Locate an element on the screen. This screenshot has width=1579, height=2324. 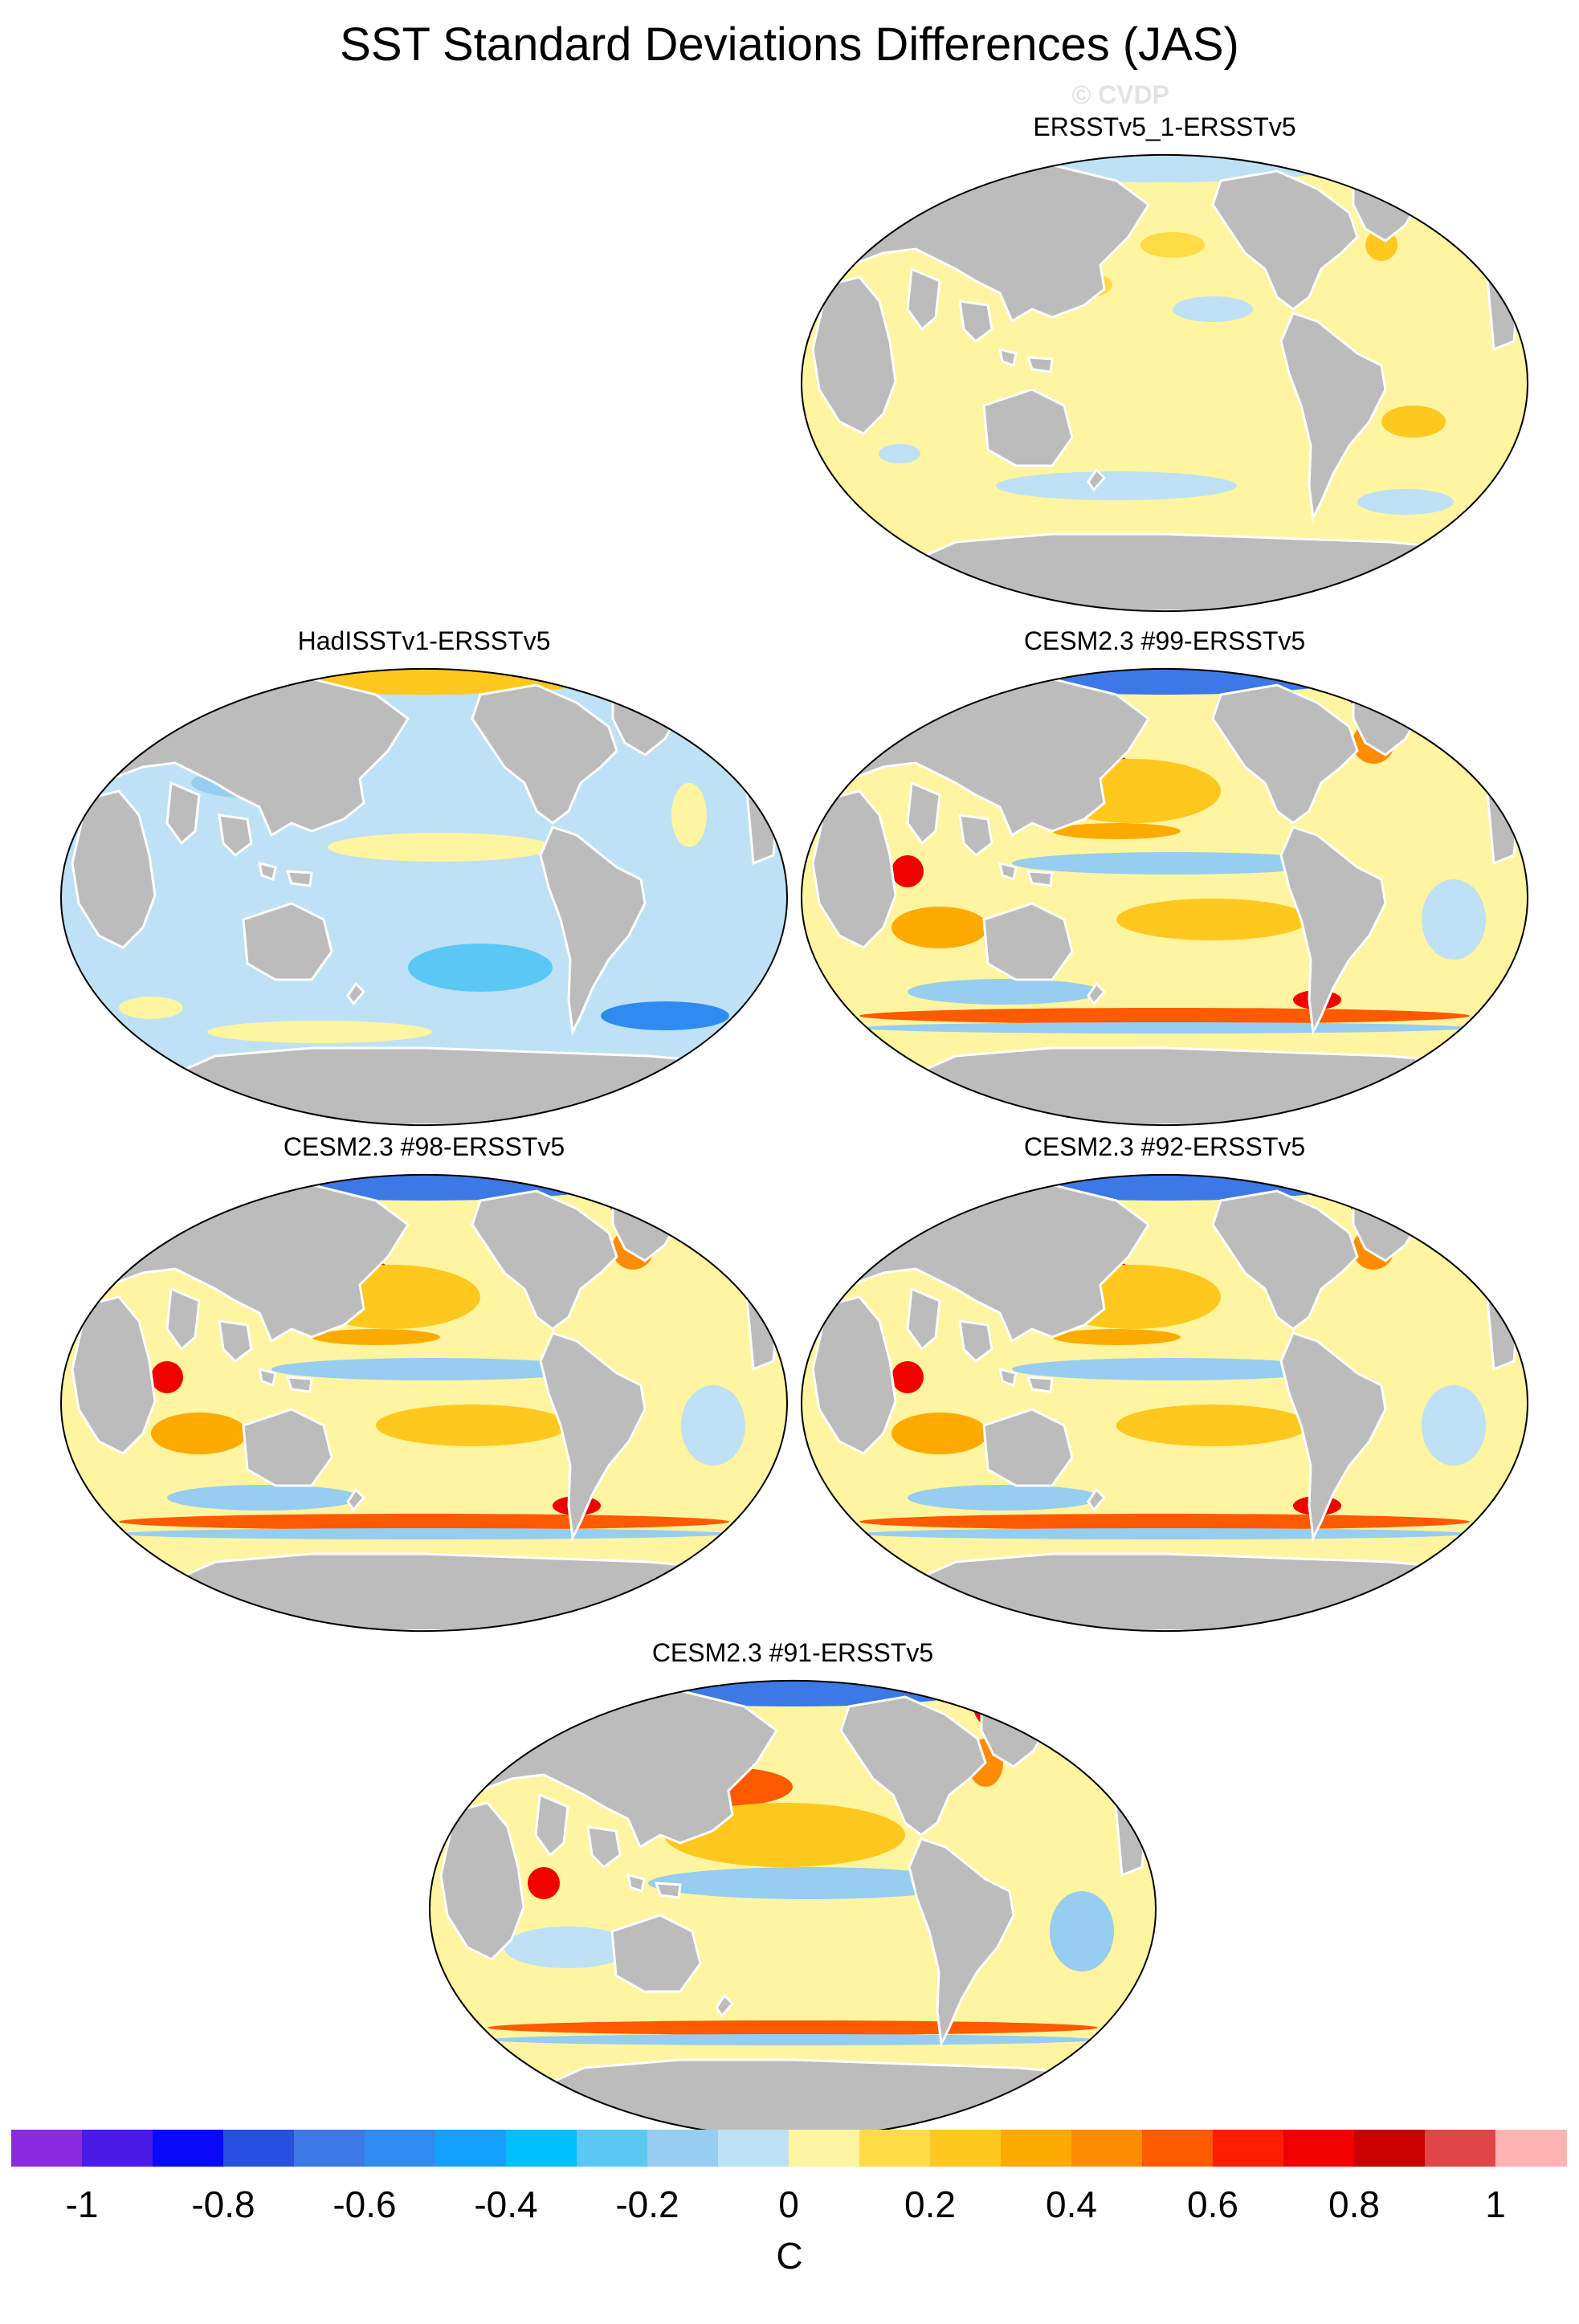
colorbar is located at coordinates (789, 2149).